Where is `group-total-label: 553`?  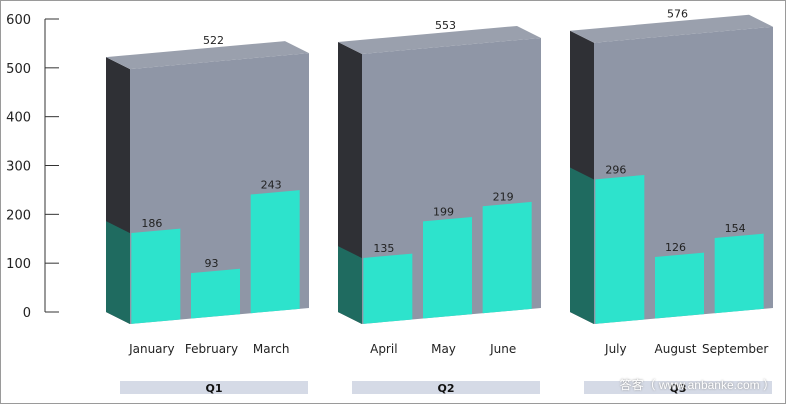 group-total-label: 553 is located at coordinates (445, 25).